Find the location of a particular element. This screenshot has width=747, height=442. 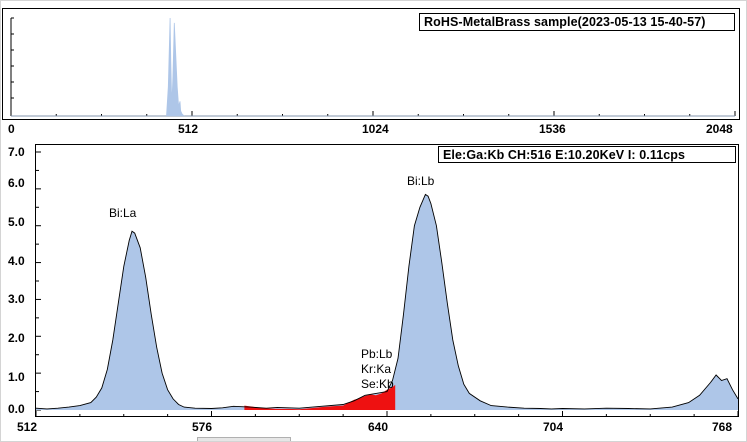

horizontal-scrollbar-thumb is located at coordinates (244, 439).